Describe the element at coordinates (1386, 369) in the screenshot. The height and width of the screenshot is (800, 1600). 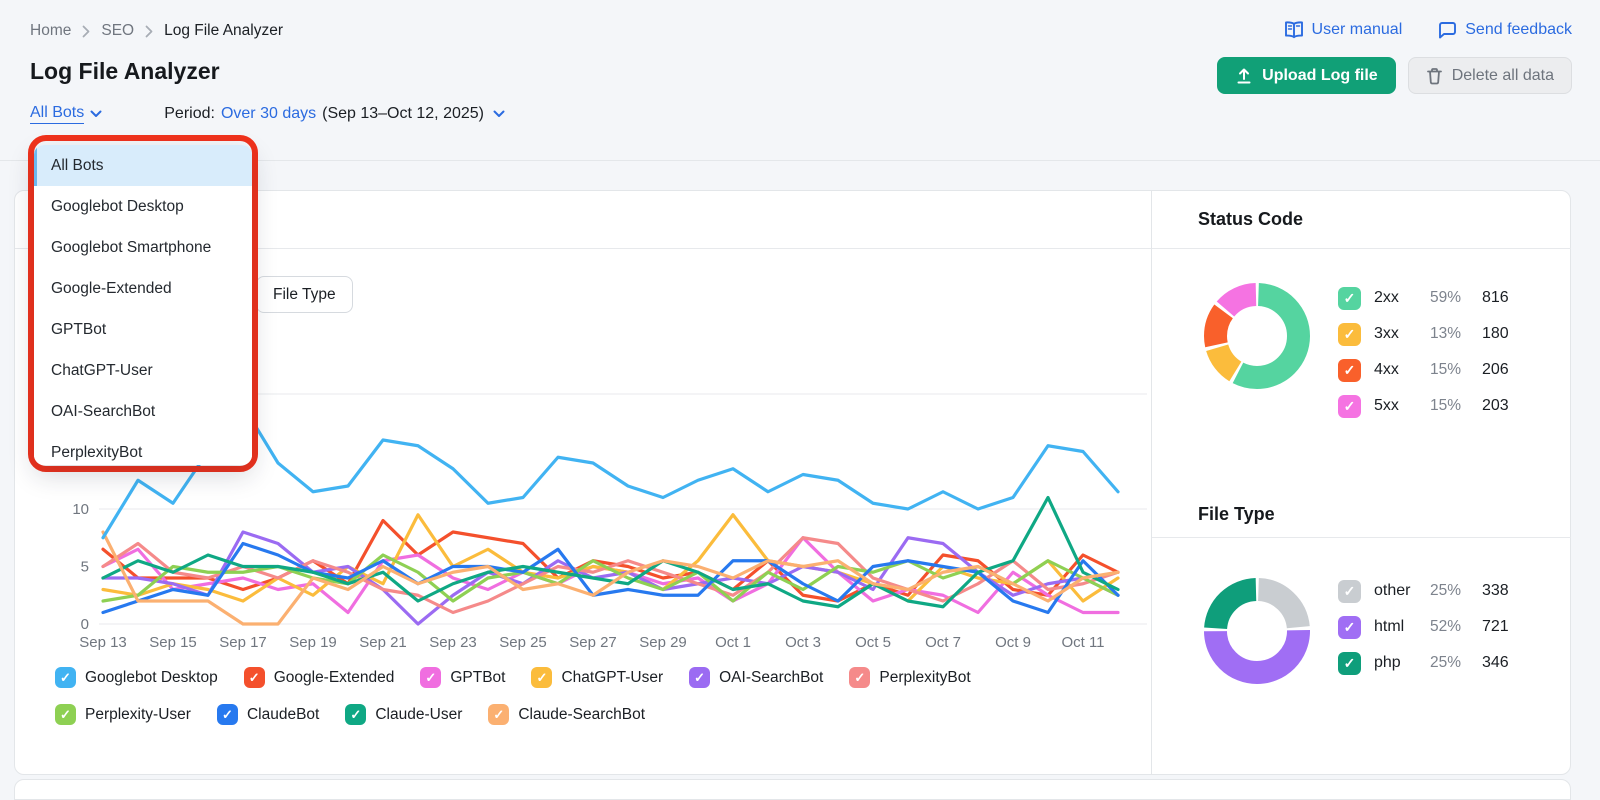
I see `legend-label: 4xx` at that location.